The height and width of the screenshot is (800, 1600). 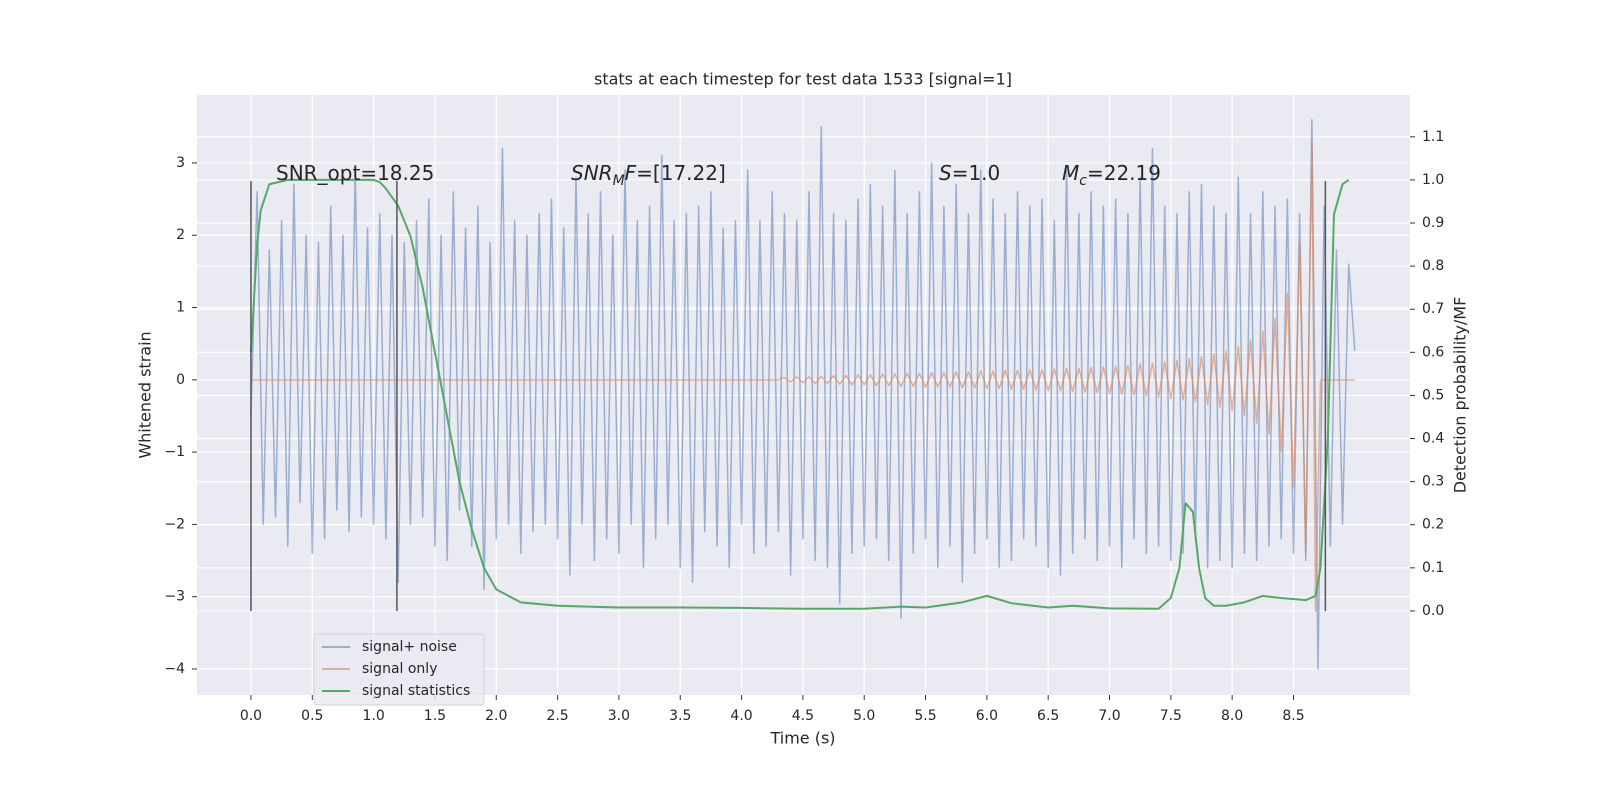 What do you see at coordinates (1433, 352) in the screenshot?
I see `y2-tick-label: 0.6` at bounding box center [1433, 352].